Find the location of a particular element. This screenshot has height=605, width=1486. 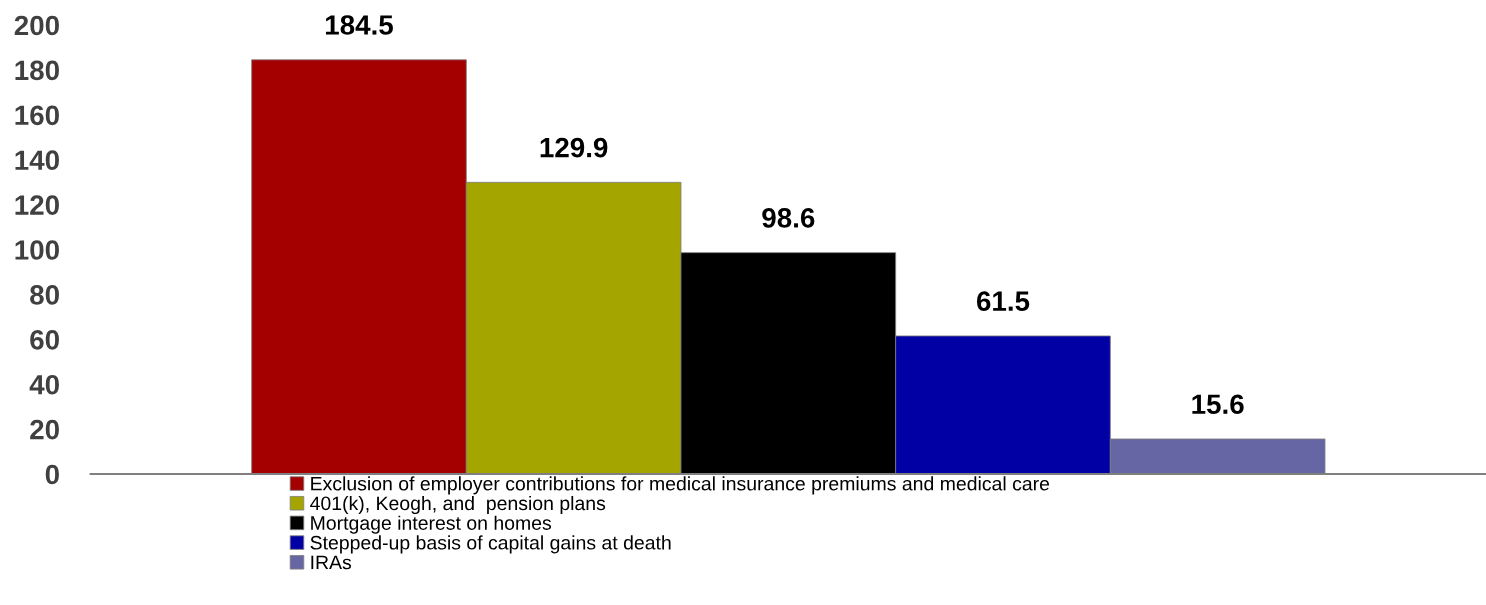

legend-label: Mortgage interest on homes is located at coordinates (431, 524).